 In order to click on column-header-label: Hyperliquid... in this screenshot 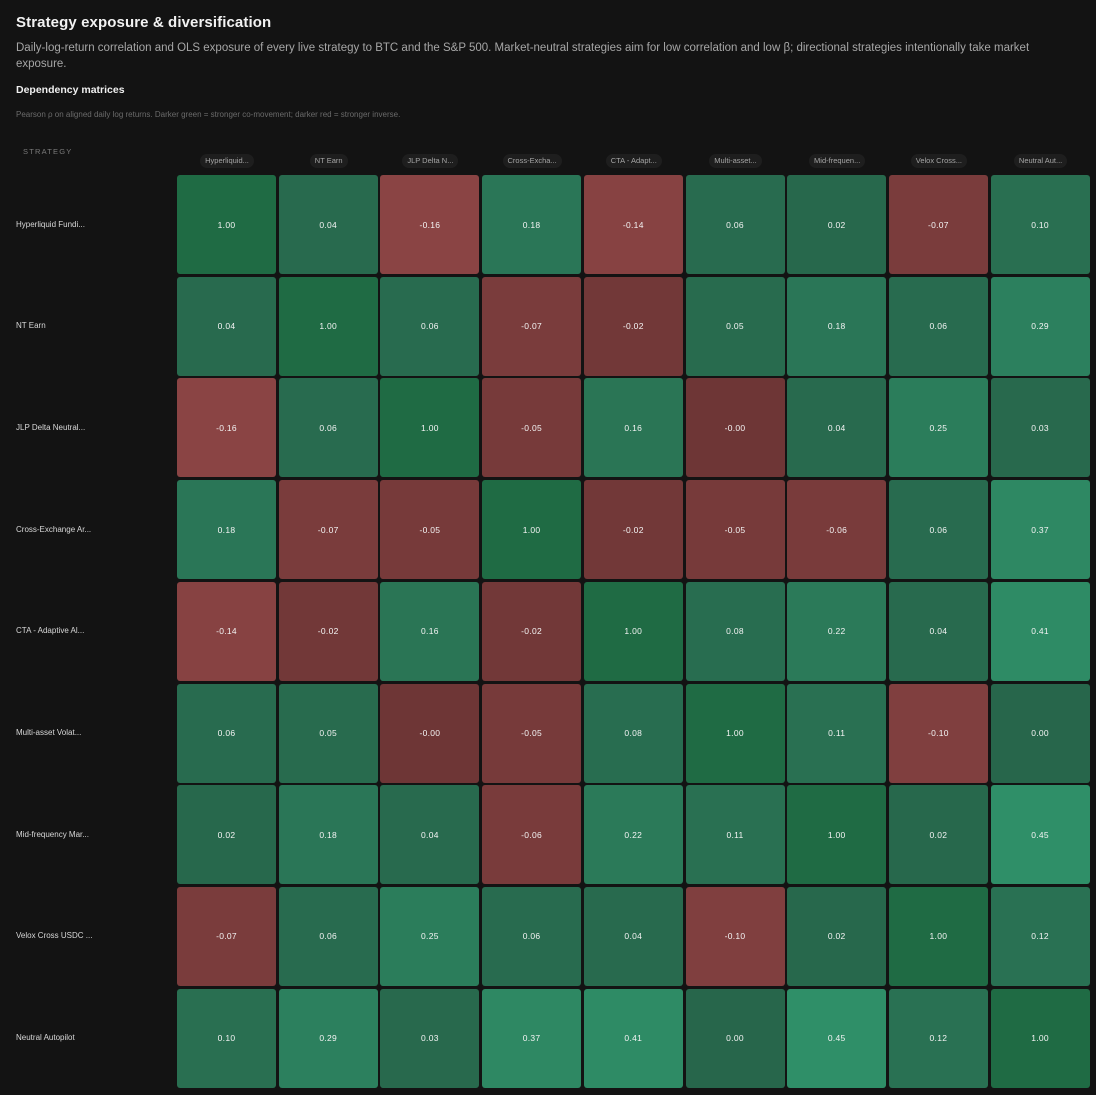, I will do `click(227, 161)`.